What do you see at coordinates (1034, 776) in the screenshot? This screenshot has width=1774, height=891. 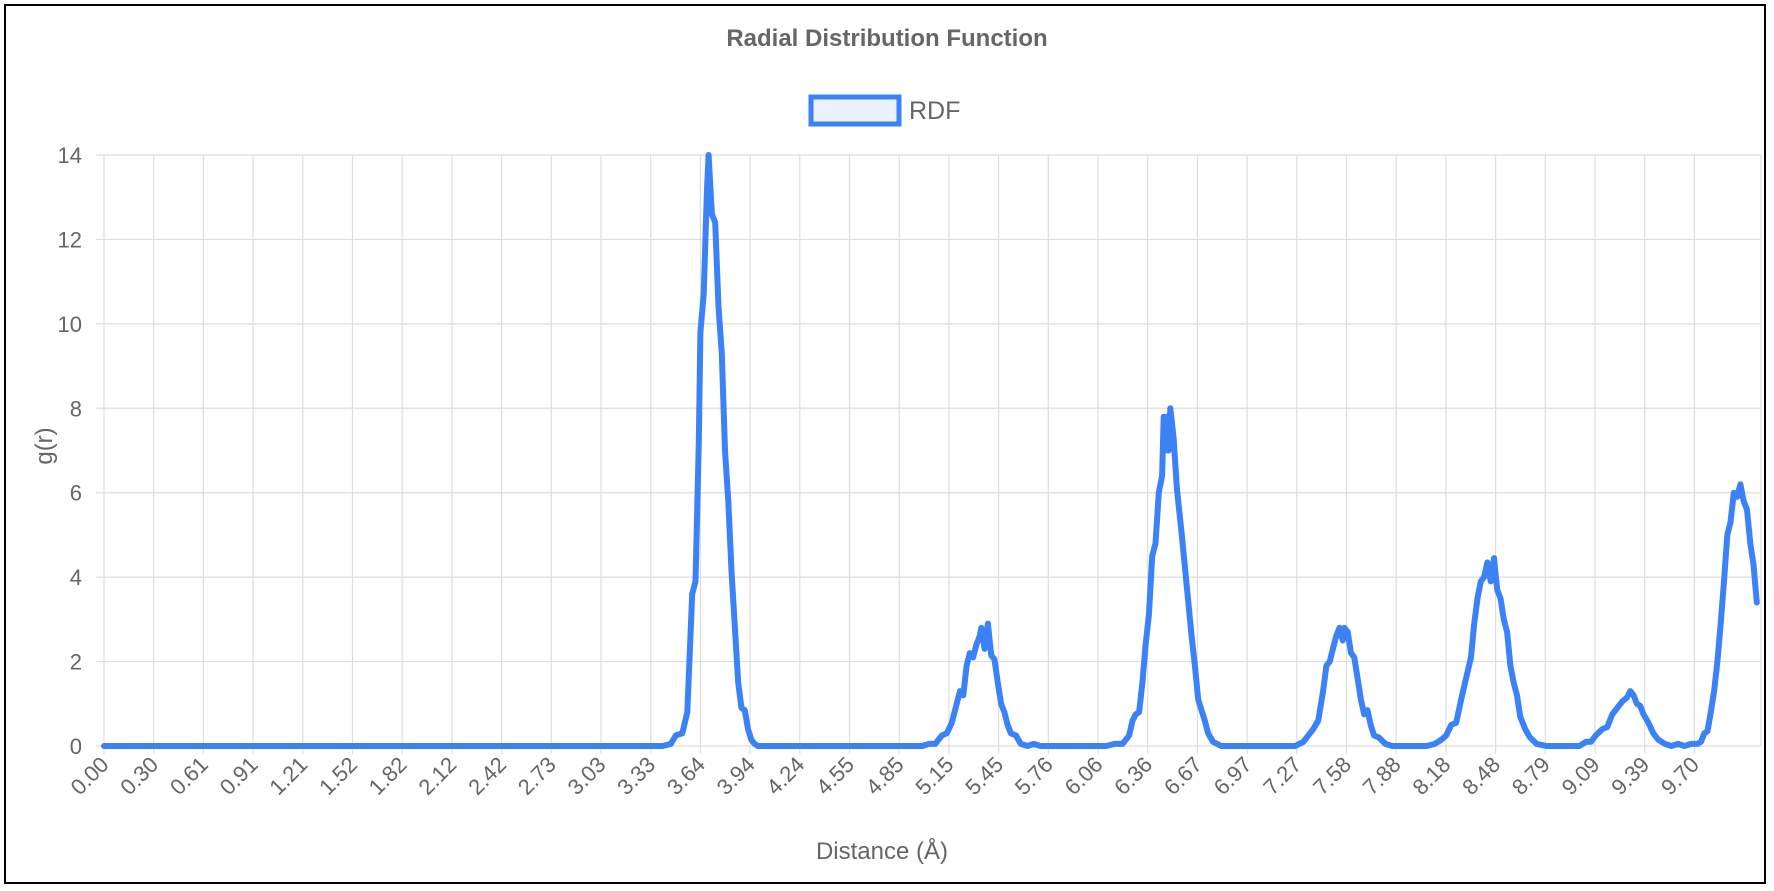 I see `x-tick-label: 5.76` at bounding box center [1034, 776].